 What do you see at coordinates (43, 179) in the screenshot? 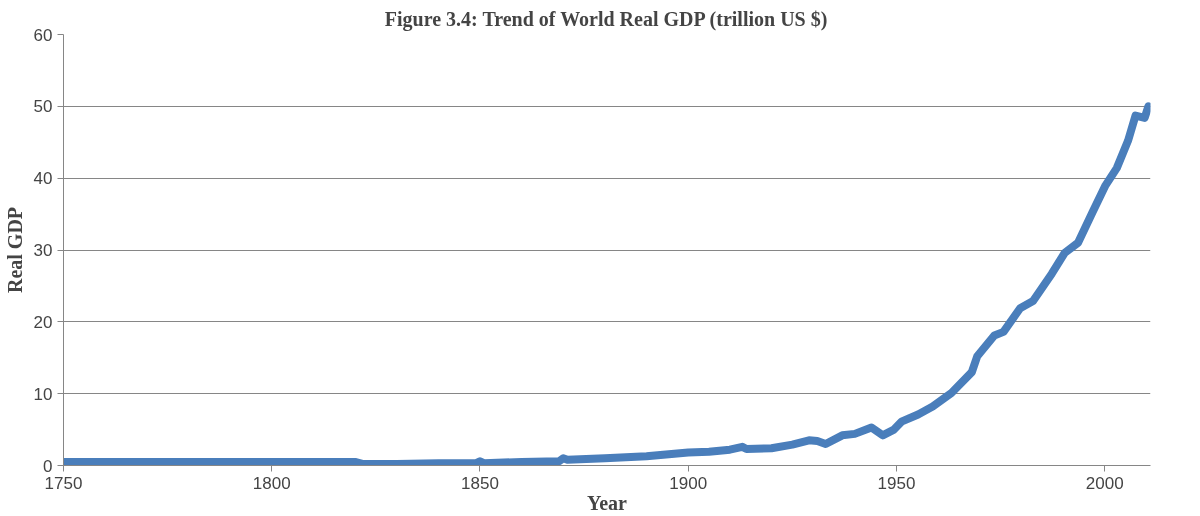
I see `y-tick-label: 40` at bounding box center [43, 179].